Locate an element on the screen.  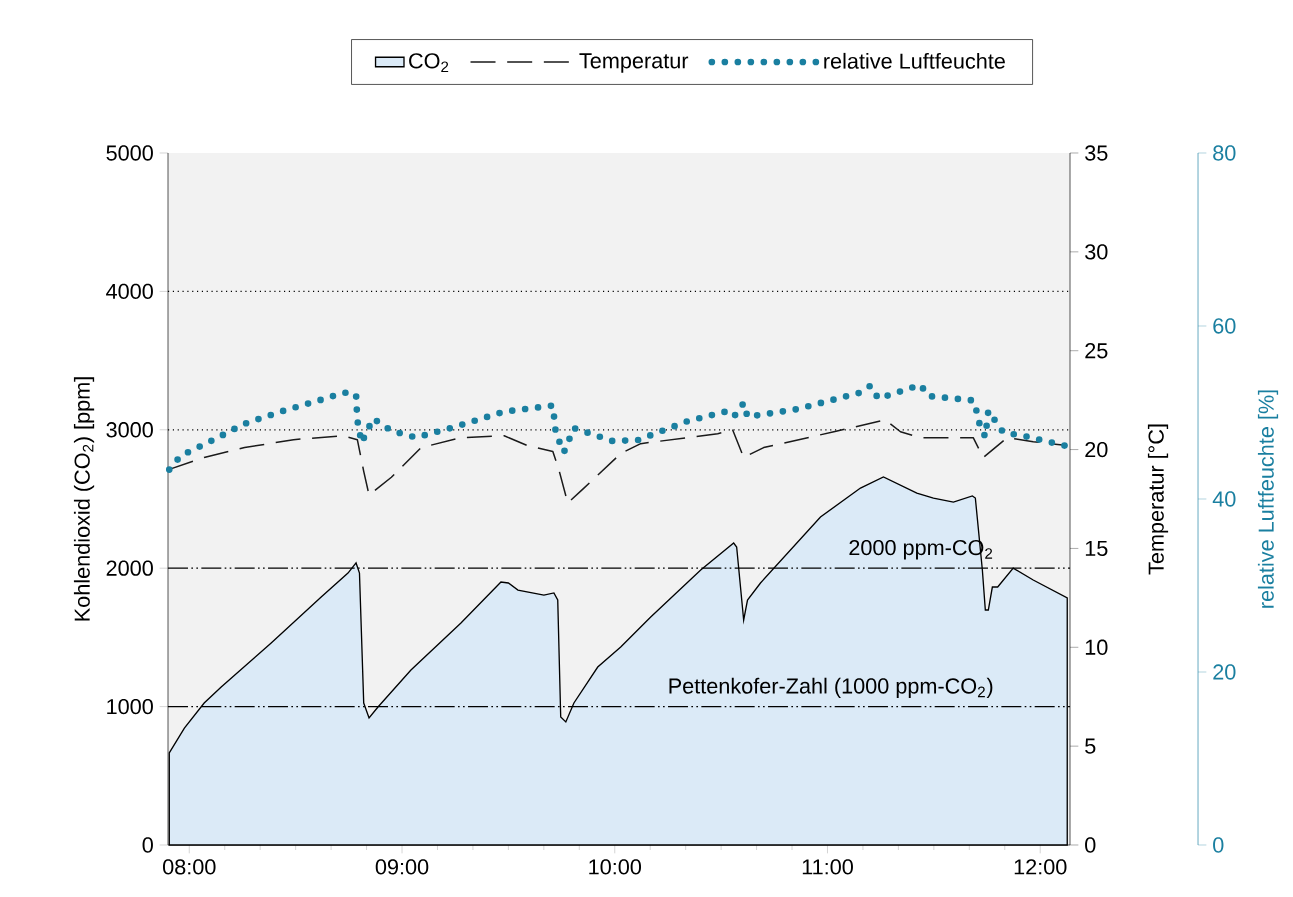
y2-tick-label: 35 is located at coordinates (1096, 153).